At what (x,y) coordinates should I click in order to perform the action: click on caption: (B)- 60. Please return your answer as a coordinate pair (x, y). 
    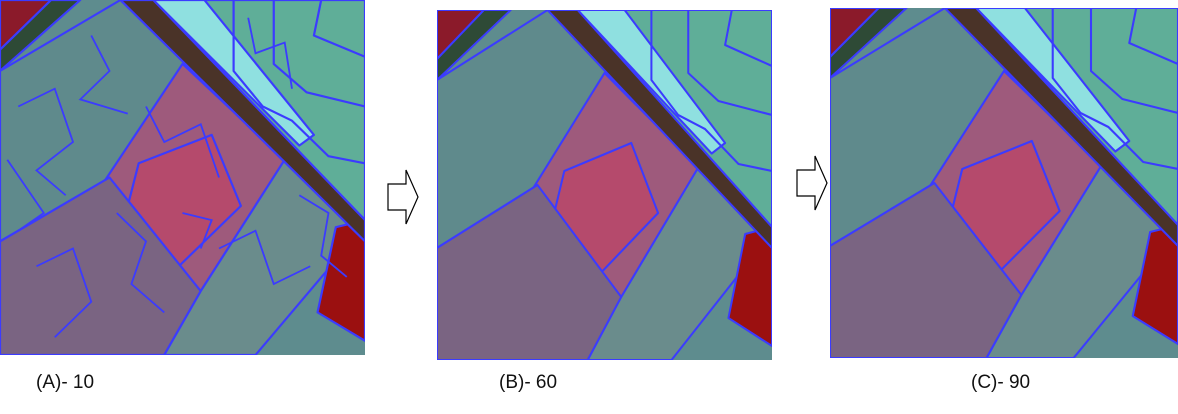
    Looking at the image, I should click on (528, 382).